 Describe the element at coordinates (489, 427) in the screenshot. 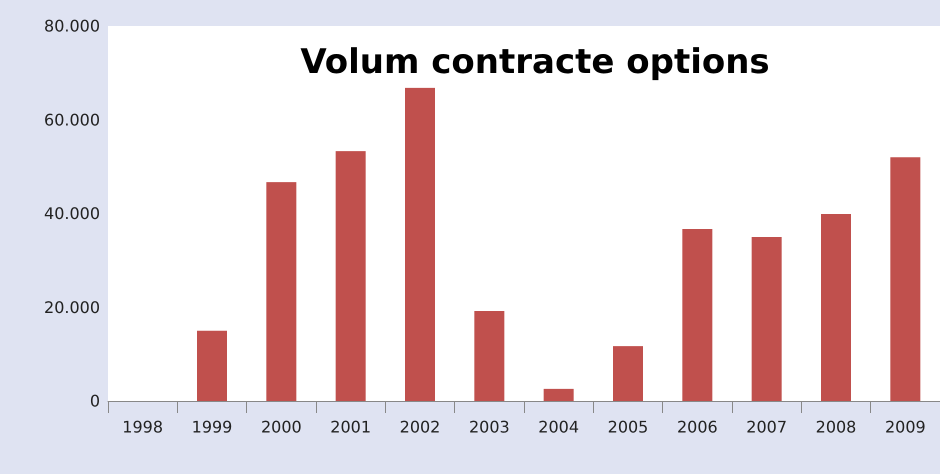

I see `x-tick-label: 2003` at that location.